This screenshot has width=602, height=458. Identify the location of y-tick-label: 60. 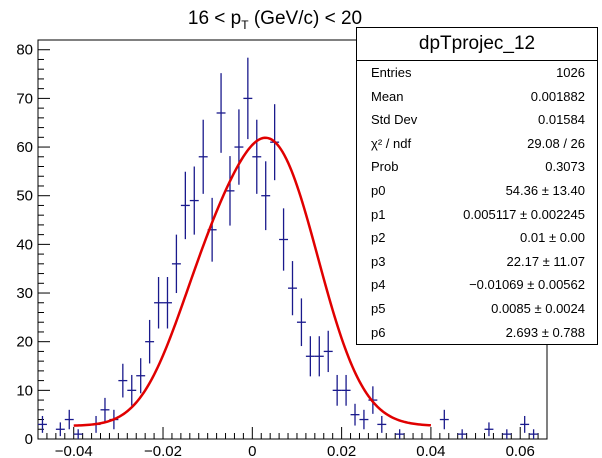
(24, 147).